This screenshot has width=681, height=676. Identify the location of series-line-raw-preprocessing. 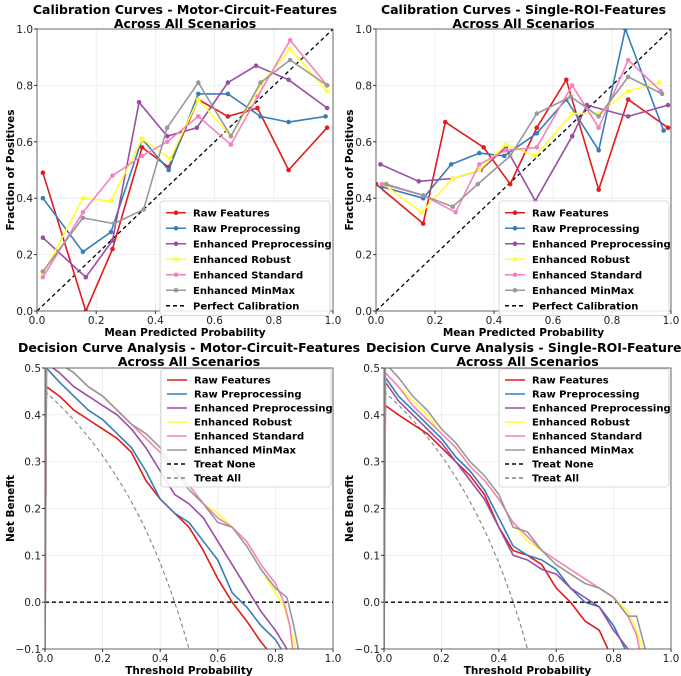
(163, 508).